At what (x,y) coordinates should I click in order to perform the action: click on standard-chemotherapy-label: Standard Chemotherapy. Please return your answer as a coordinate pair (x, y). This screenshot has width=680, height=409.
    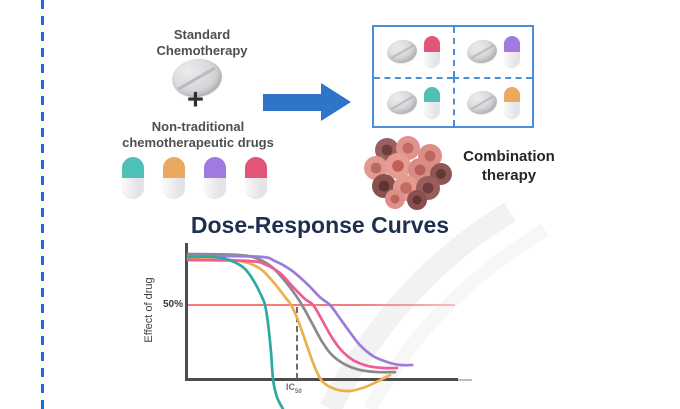
    Looking at the image, I should click on (202, 43).